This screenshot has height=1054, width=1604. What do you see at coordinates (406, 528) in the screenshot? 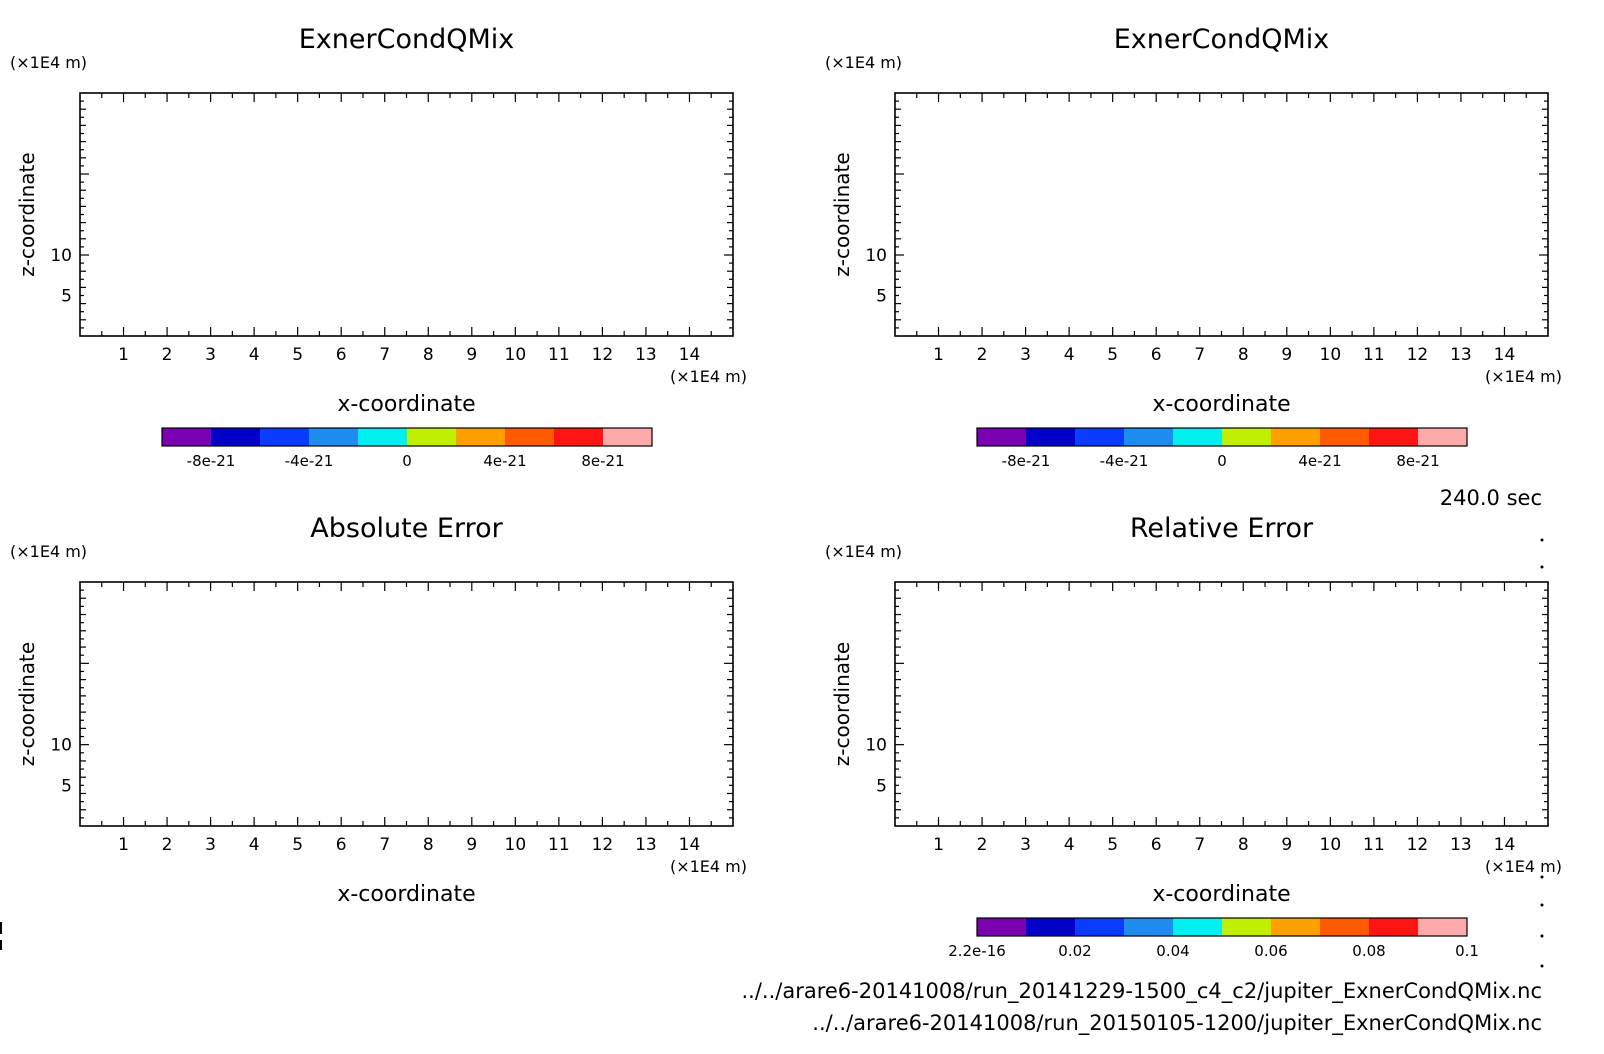
I see `panel-title: Absolute Error` at bounding box center [406, 528].